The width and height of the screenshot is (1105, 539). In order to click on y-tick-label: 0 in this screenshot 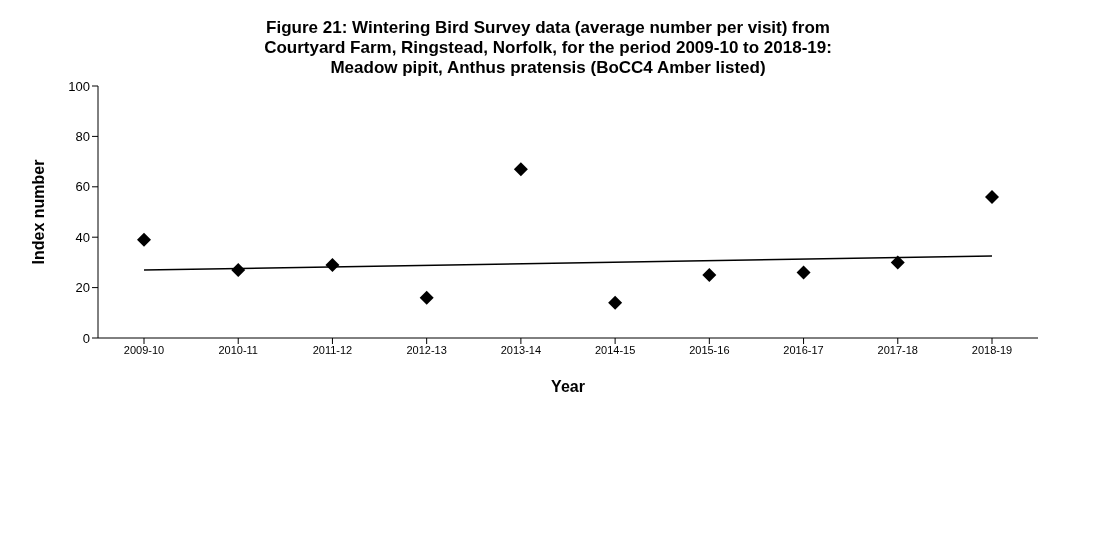, I will do `click(86, 338)`.